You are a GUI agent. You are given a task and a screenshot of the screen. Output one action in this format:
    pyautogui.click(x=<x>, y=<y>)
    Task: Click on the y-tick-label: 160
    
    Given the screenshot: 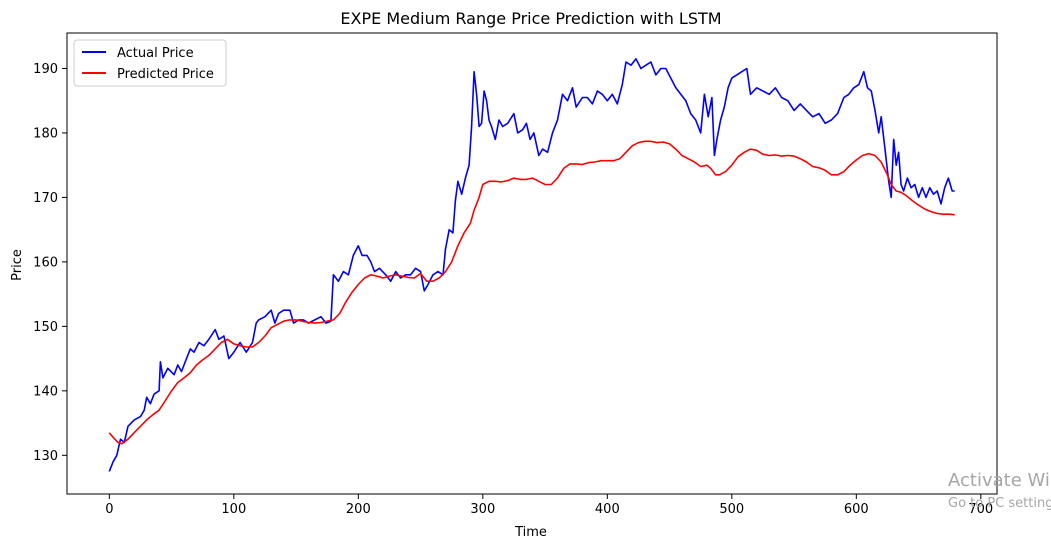 What is the action you would take?
    pyautogui.click(x=45, y=262)
    